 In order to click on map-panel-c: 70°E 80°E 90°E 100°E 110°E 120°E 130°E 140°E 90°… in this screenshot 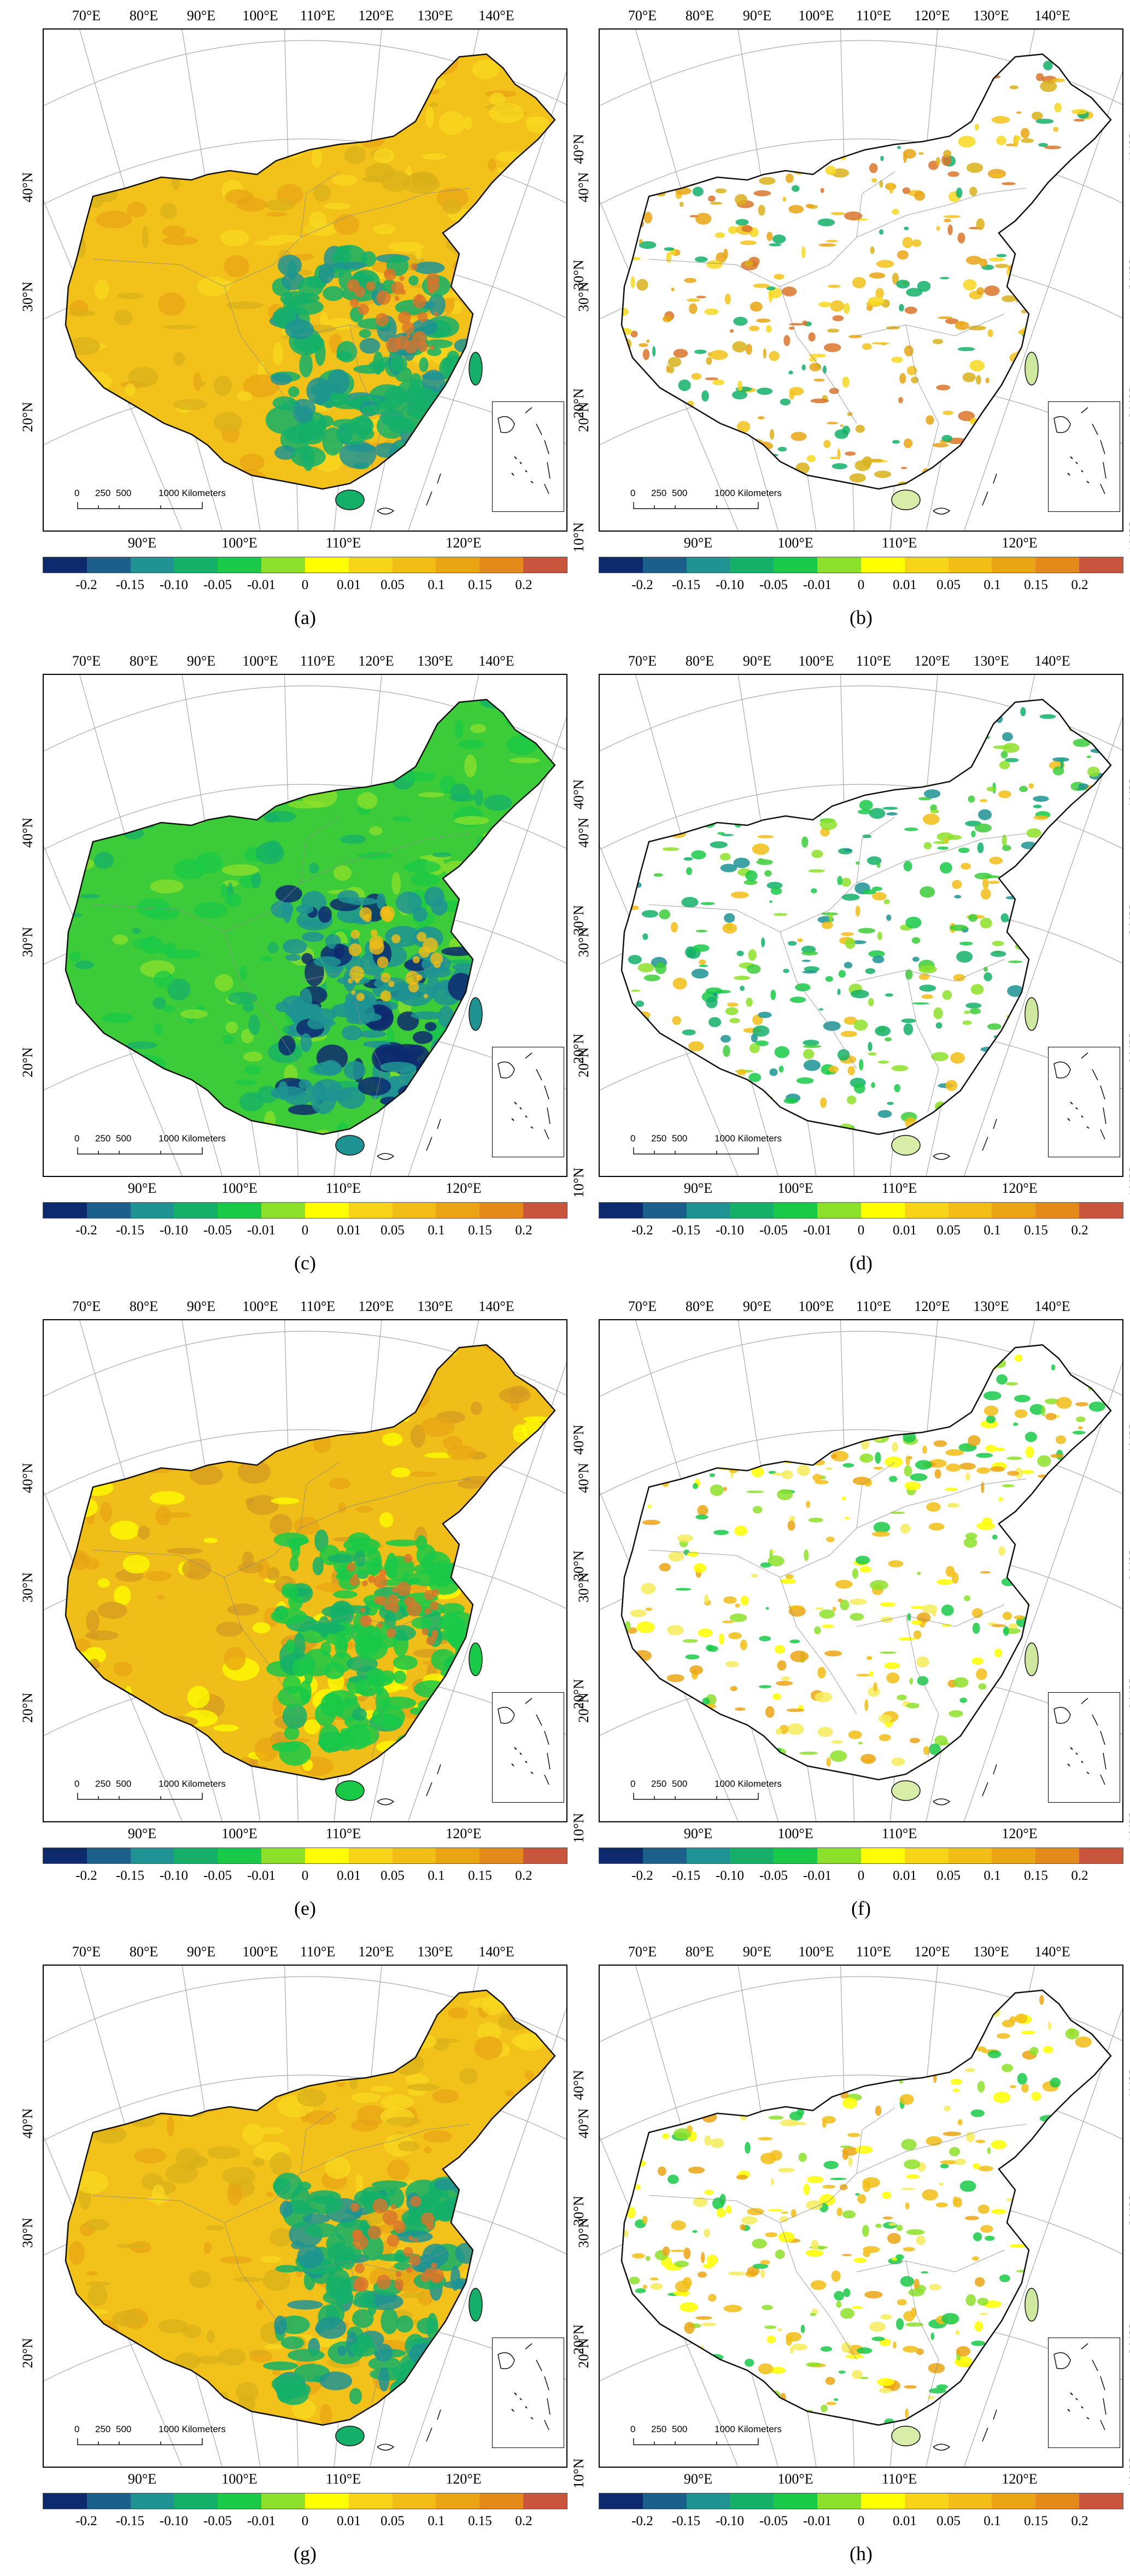, I will do `click(301, 965)`.